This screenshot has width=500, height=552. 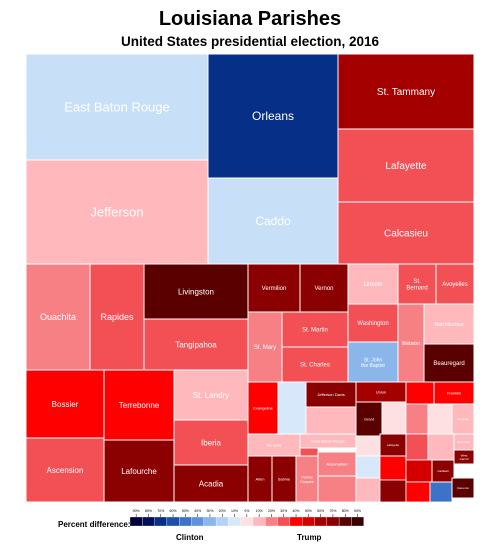 What do you see at coordinates (315, 366) in the screenshot?
I see `treemap-label-st-charles: St. Charles` at bounding box center [315, 366].